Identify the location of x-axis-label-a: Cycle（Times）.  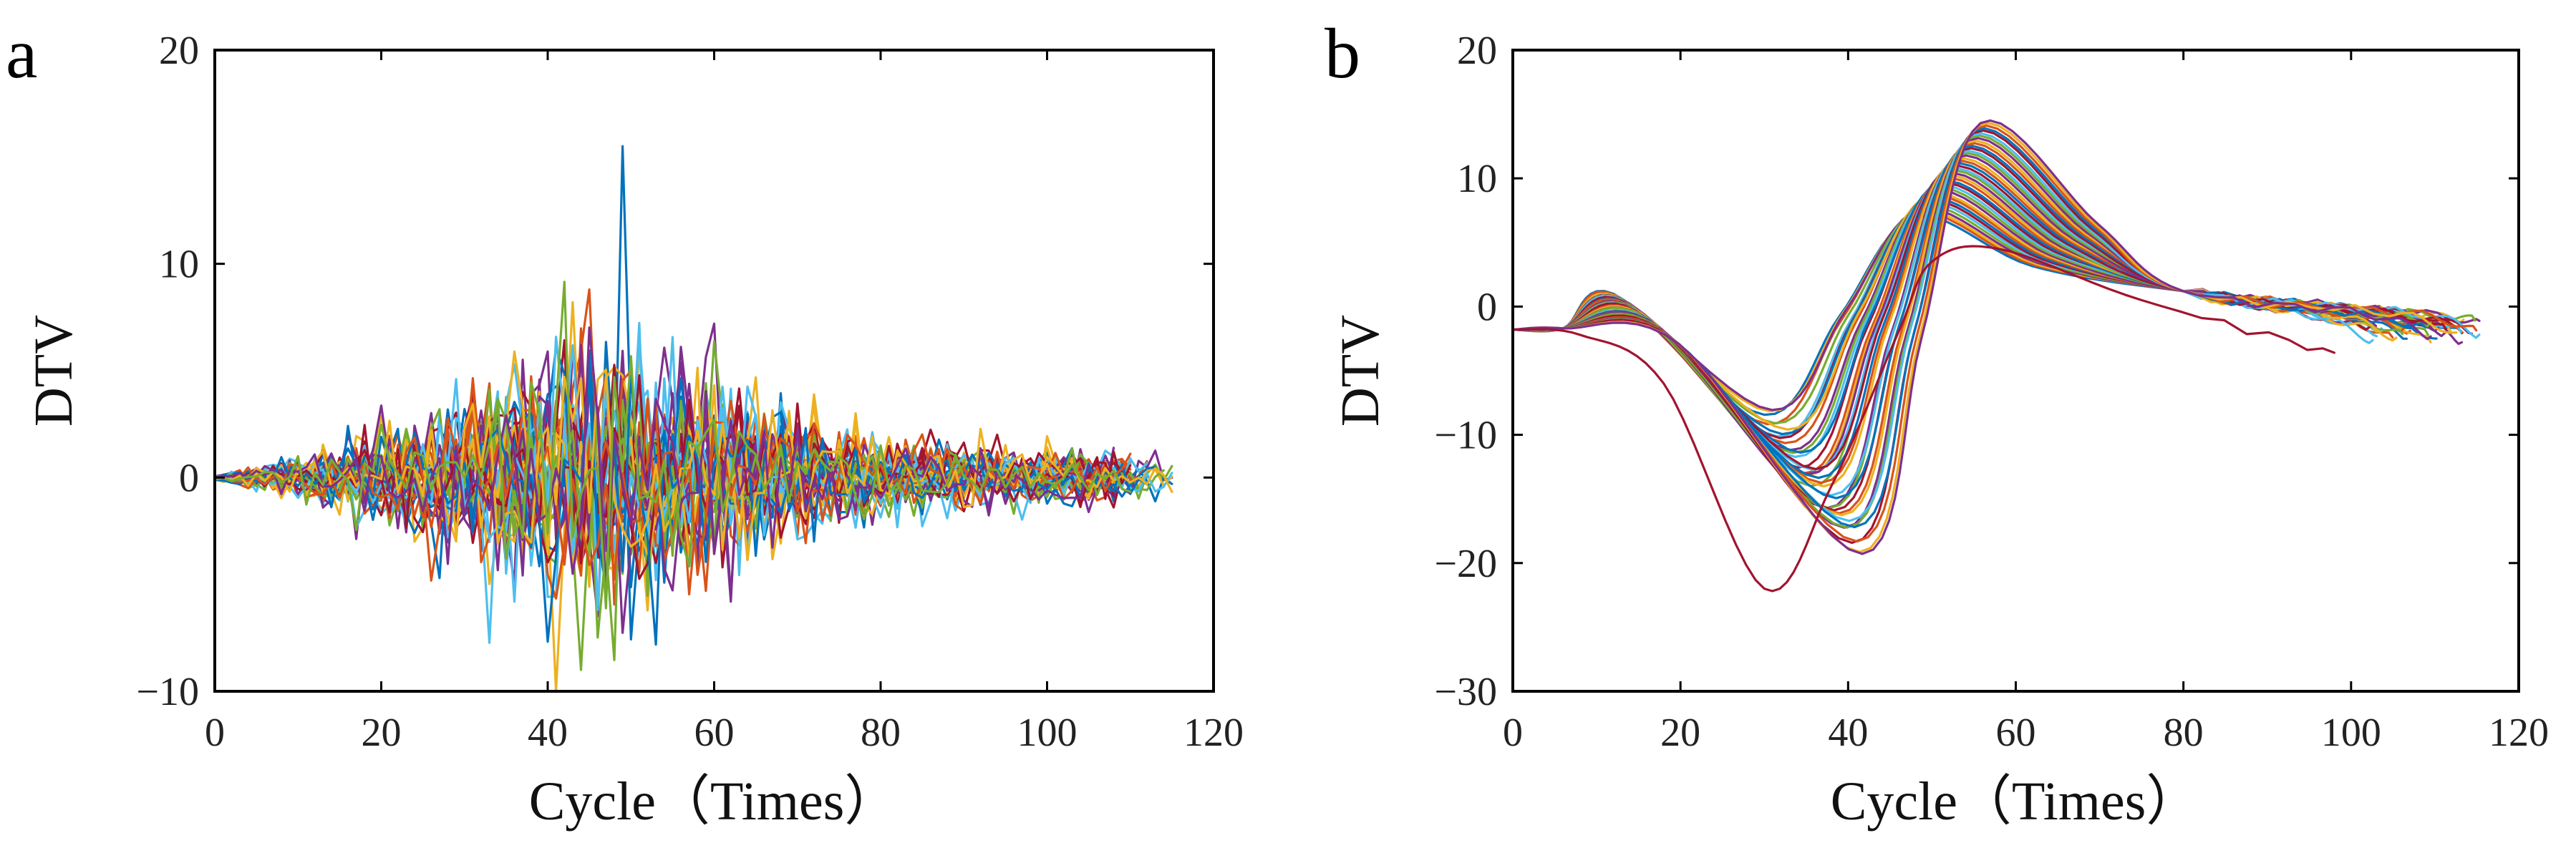
(714, 801).